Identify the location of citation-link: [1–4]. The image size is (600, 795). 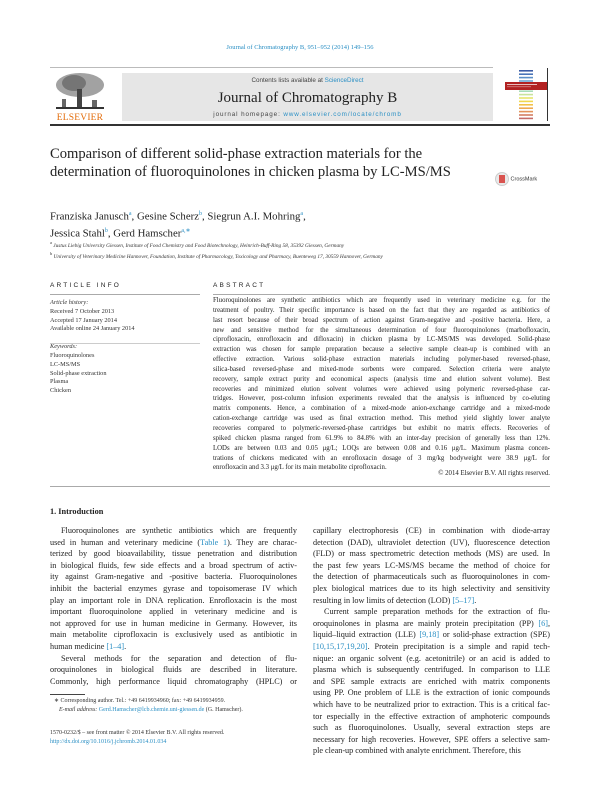
(115, 646).